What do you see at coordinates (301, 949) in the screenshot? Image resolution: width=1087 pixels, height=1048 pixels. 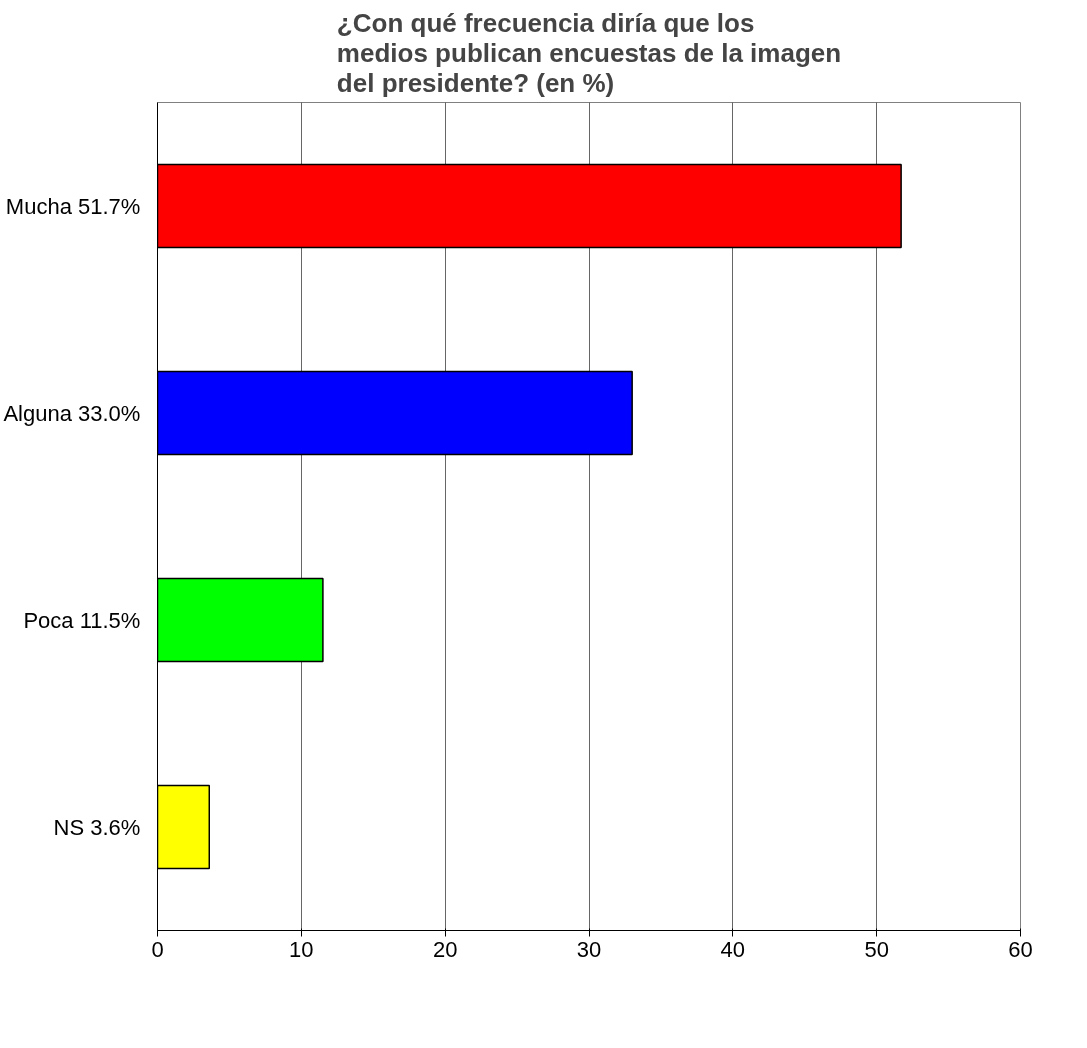 I see `x-tick-label: 10` at bounding box center [301, 949].